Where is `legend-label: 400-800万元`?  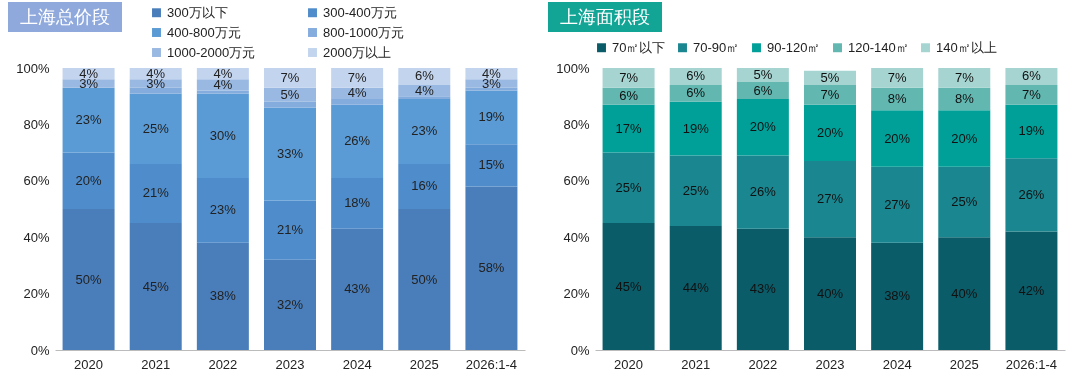 legend-label: 400-800万元 is located at coordinates (204, 32).